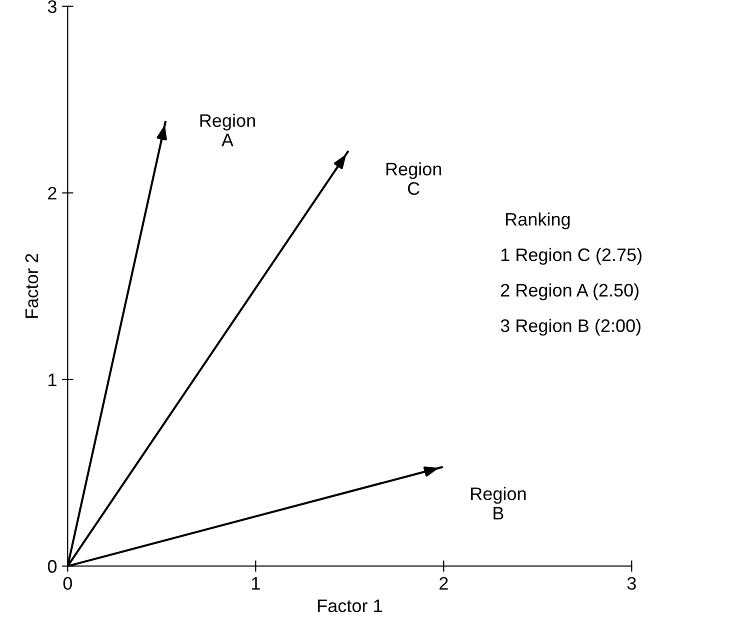  Describe the element at coordinates (571, 256) in the screenshot. I see `annotation: 1 Region C (2.75)` at that location.